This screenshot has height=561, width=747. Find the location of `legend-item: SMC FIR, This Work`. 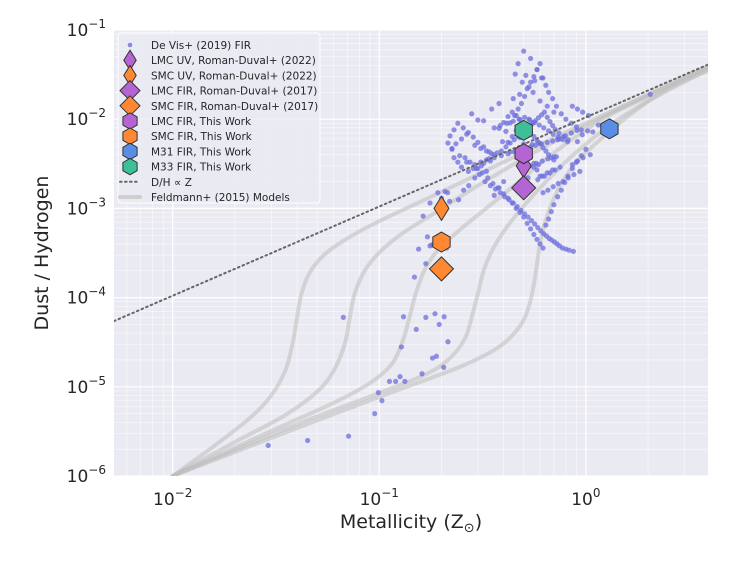

legend-item: SMC FIR, This Work is located at coordinates (187, 136).